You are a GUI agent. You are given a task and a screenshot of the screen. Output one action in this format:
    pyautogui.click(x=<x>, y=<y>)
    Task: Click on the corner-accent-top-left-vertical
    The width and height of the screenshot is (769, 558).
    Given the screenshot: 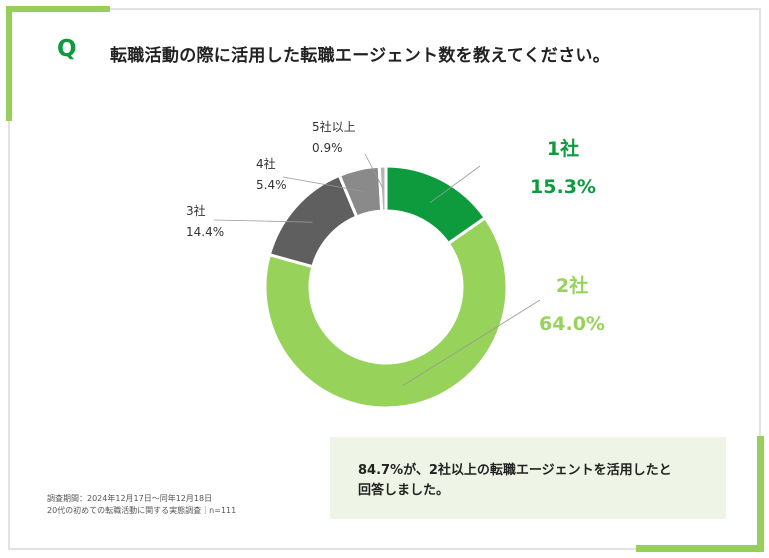 What is the action you would take?
    pyautogui.click(x=9, y=63)
    